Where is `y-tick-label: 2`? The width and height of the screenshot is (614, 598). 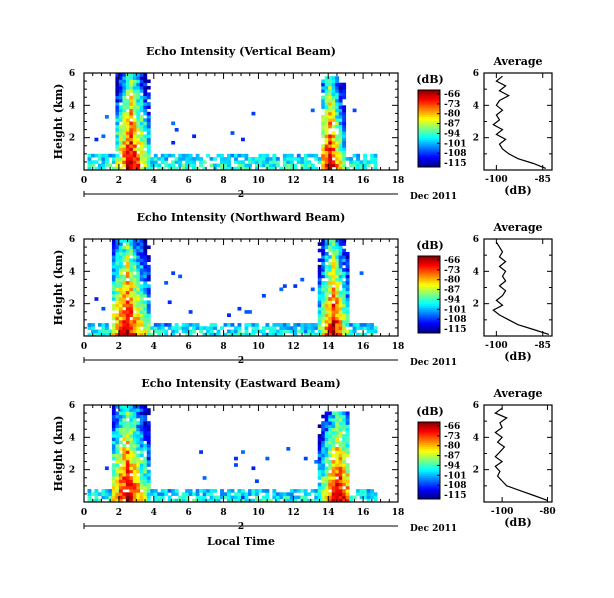
y-tick-label: 2 is located at coordinates (72, 139).